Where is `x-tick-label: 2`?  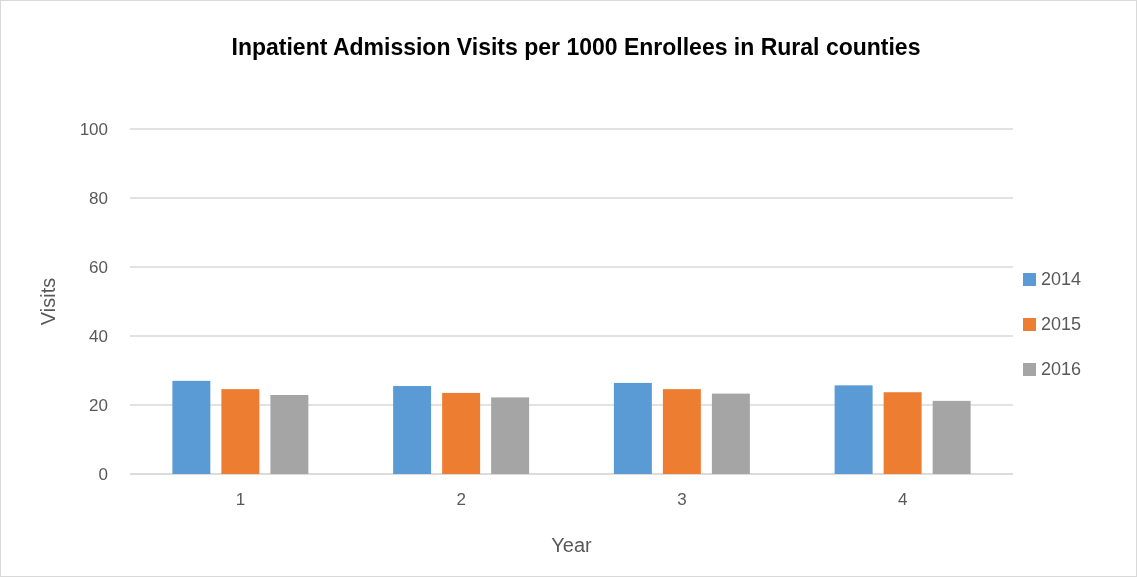
x-tick-label: 2 is located at coordinates (461, 499).